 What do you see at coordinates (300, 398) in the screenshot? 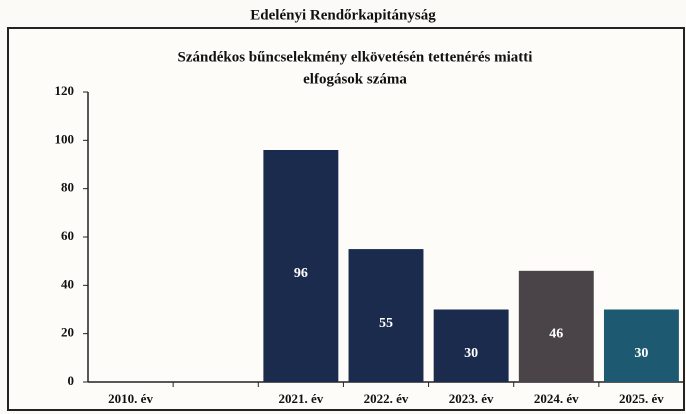
I see `x-tick-label: 2021. év` at bounding box center [300, 398].